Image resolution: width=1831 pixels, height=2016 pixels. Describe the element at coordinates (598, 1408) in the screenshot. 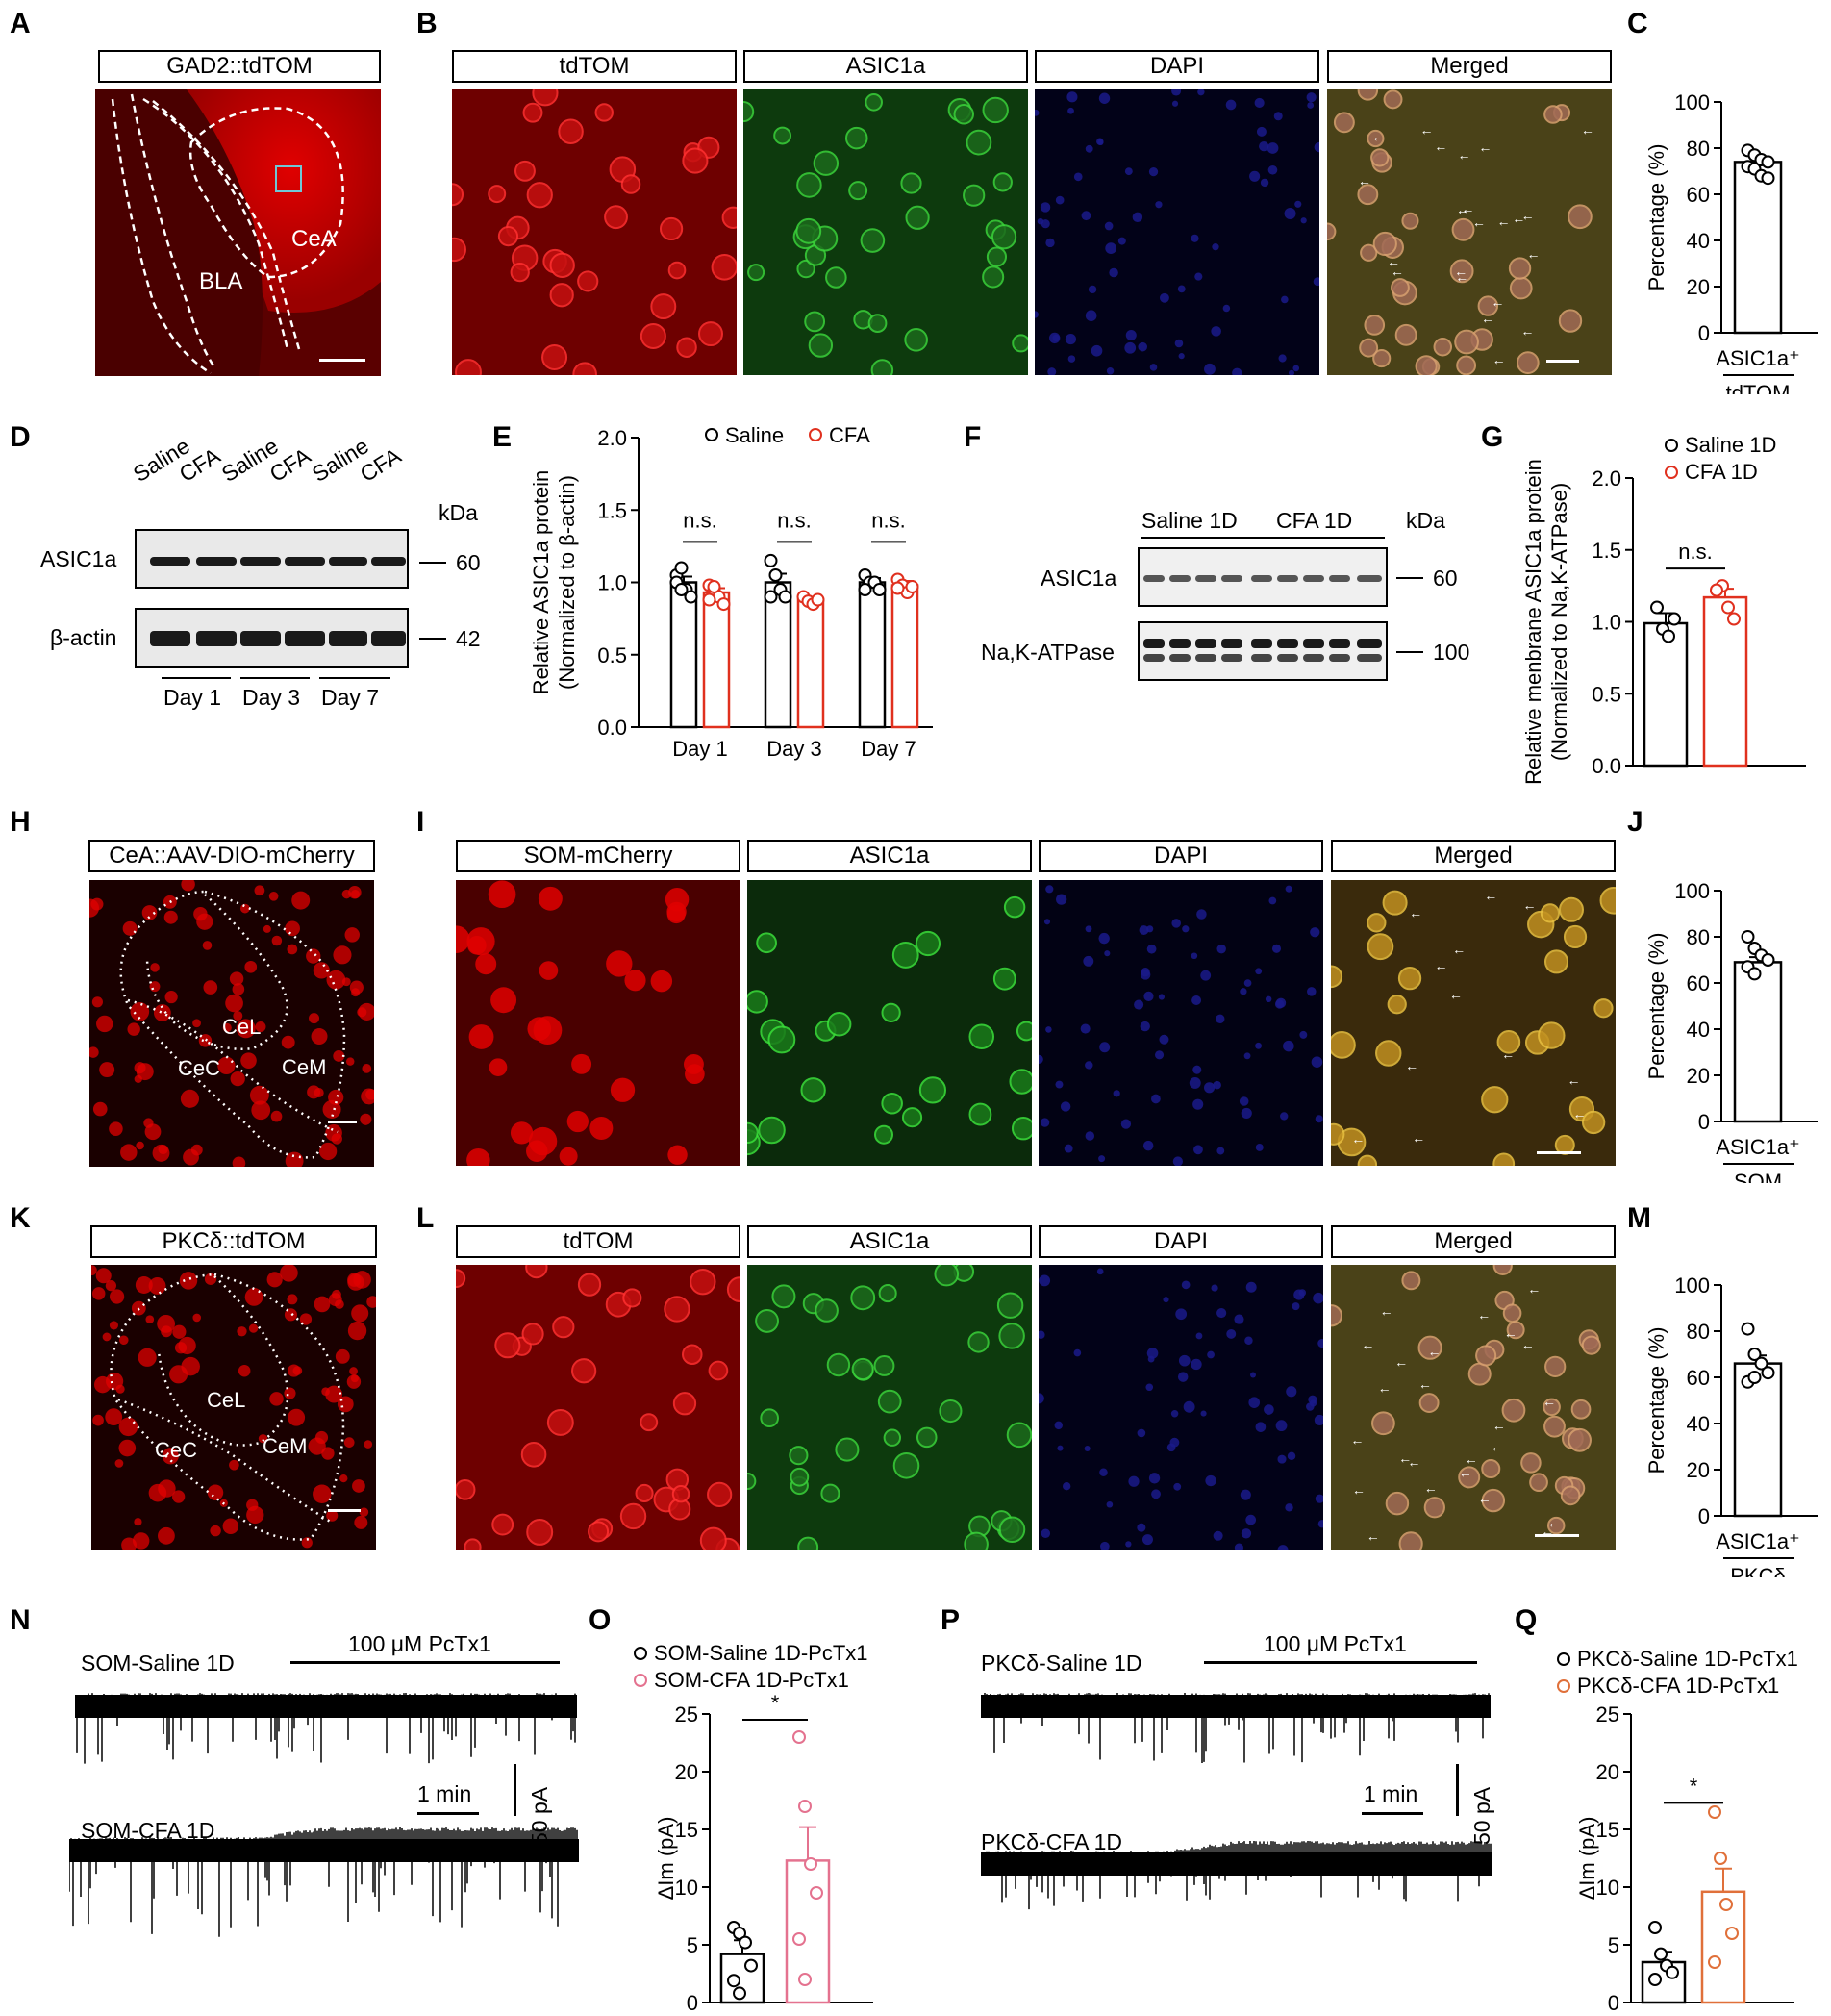

I see `panel-l-image-tdtom` at that location.